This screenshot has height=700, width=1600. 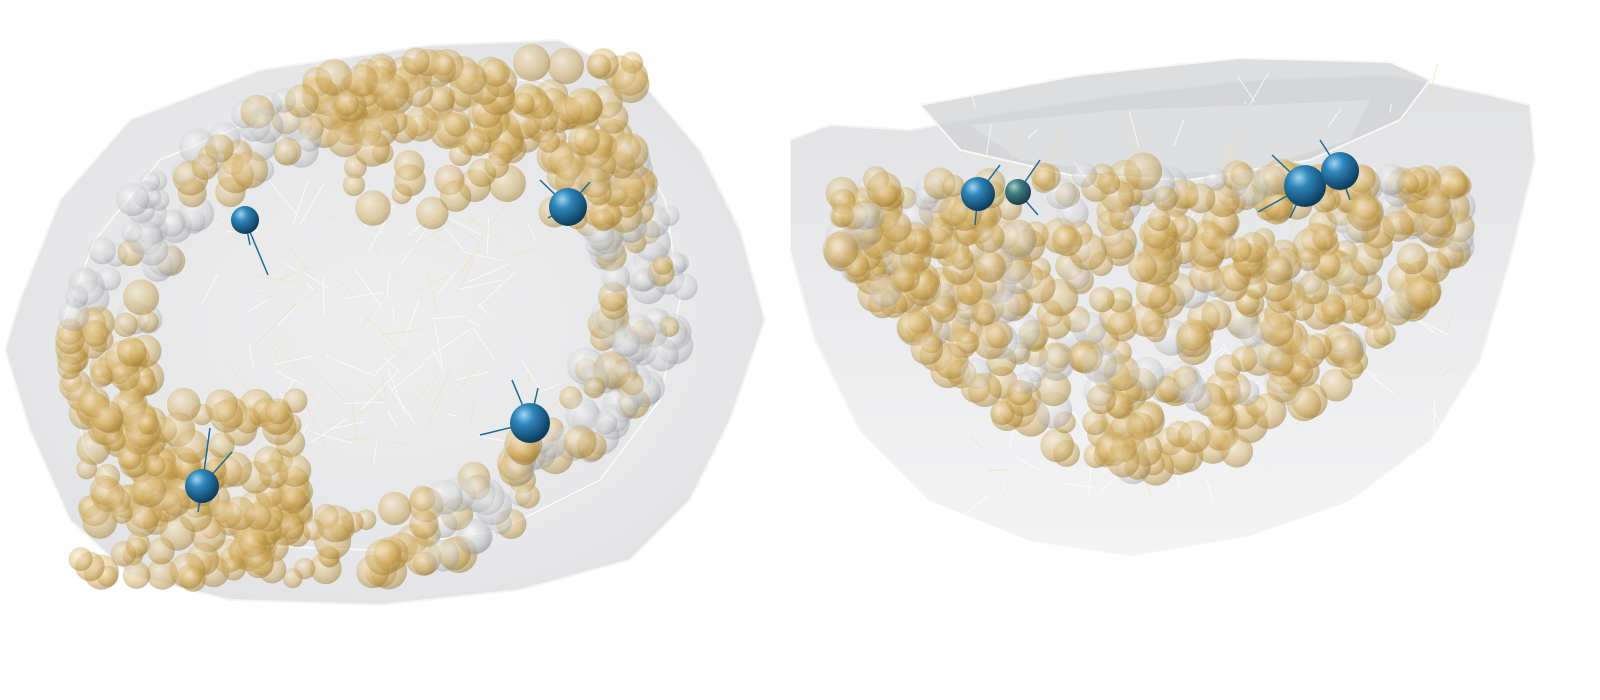 I want to click on blue-marker-group, so click(x=388, y=346).